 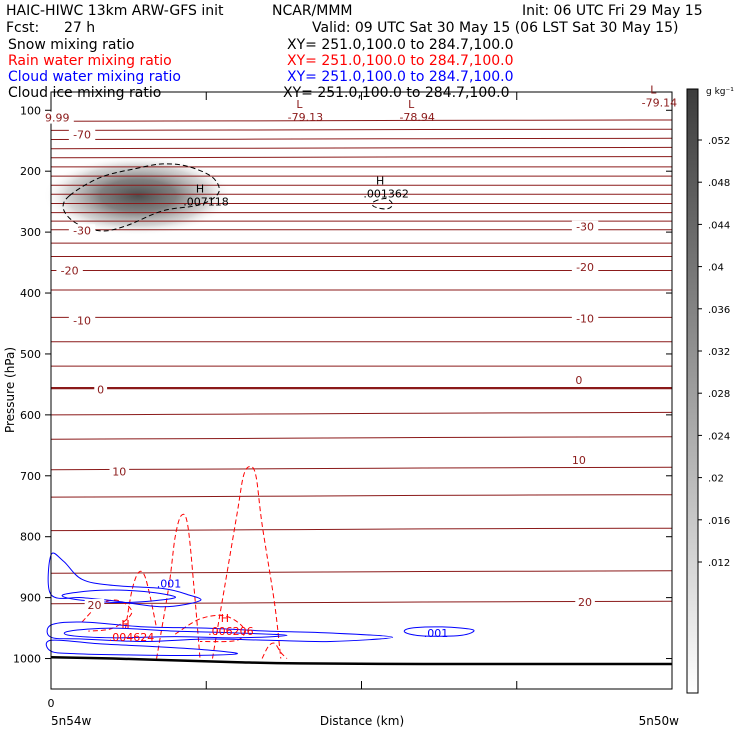 I want to click on colorbar-tick-label: .036, so click(x=719, y=310).